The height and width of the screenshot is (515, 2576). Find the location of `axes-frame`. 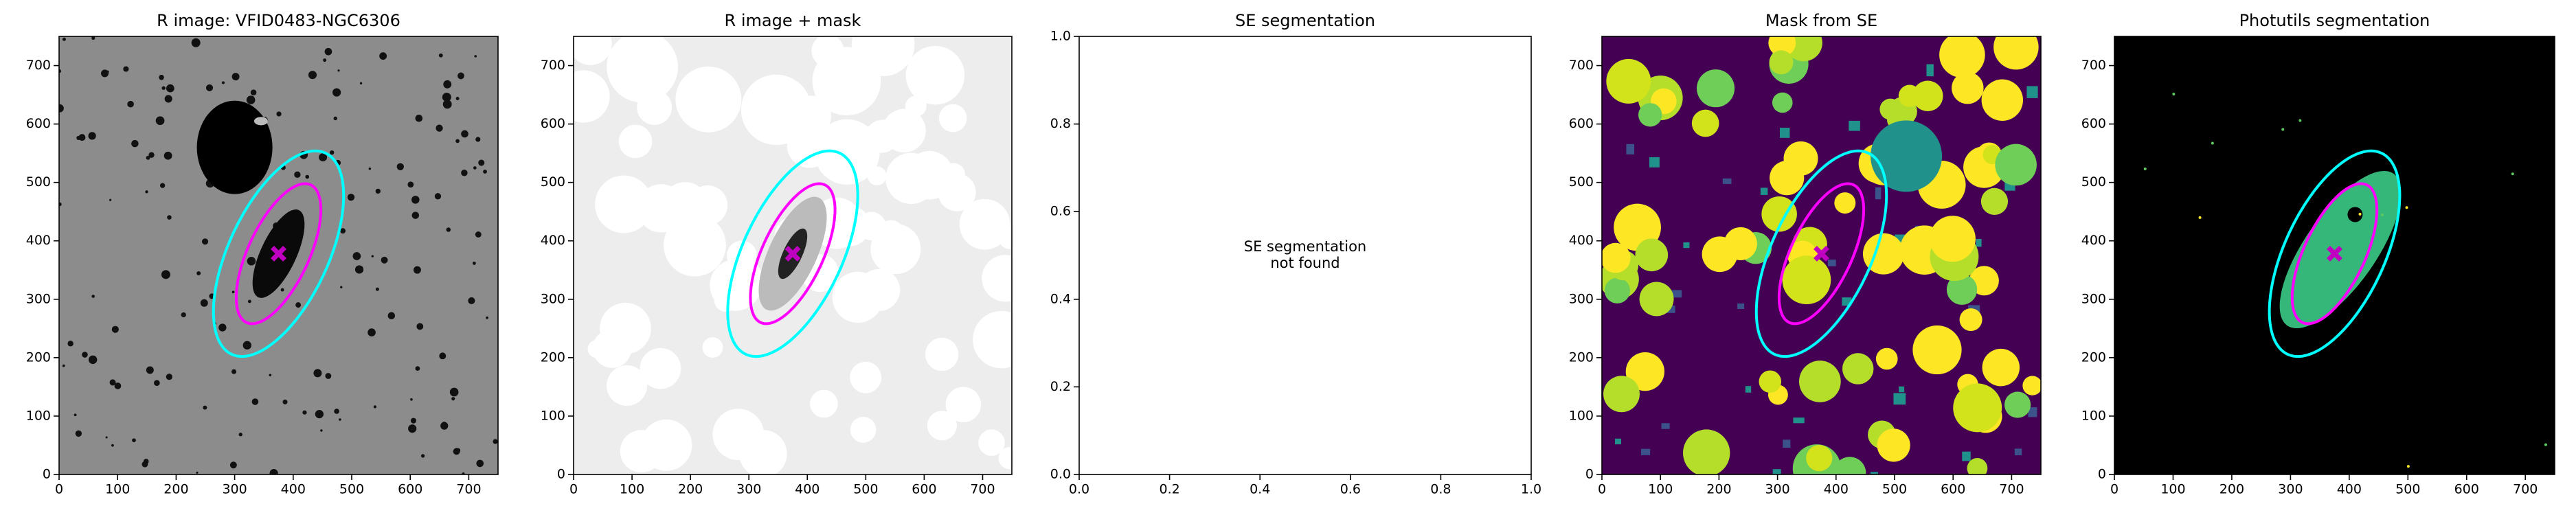

axes-frame is located at coordinates (2334, 255).